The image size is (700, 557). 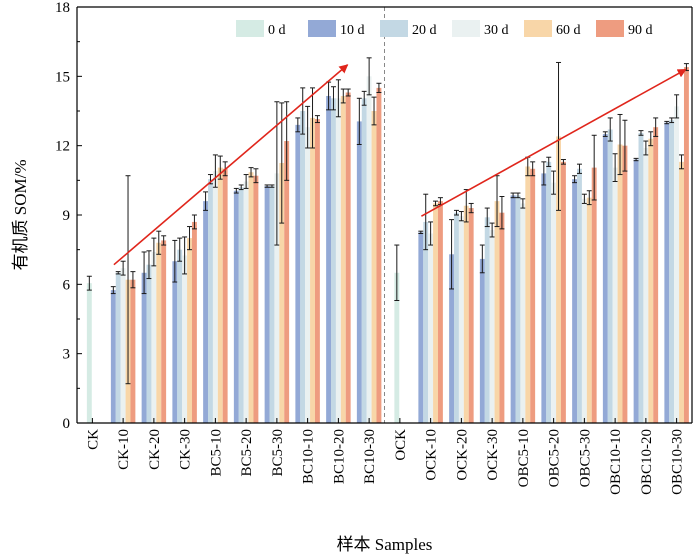 I want to click on legend-item-20-d: 20 d, so click(x=408, y=29).